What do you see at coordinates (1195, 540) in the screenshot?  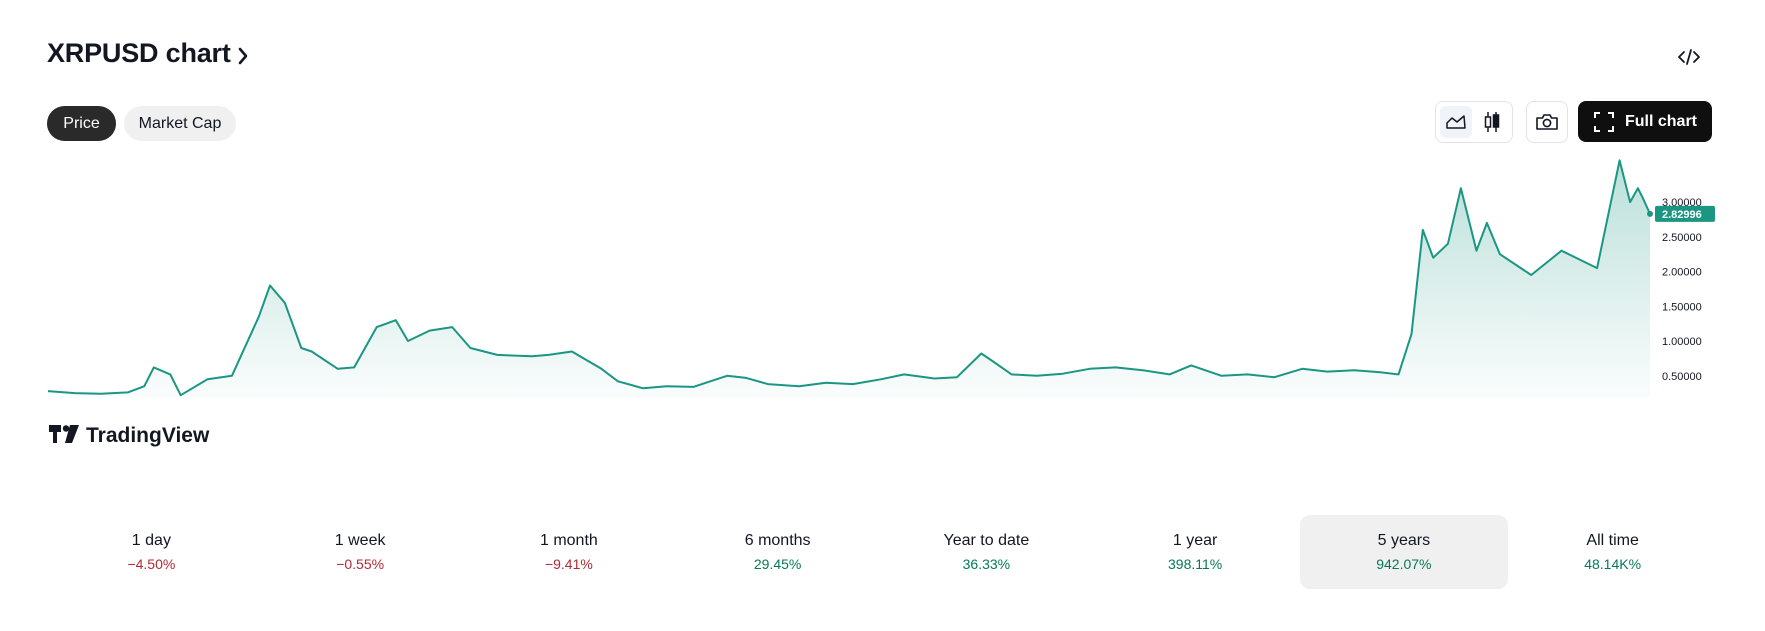 I see `period-label: 1 year` at bounding box center [1195, 540].